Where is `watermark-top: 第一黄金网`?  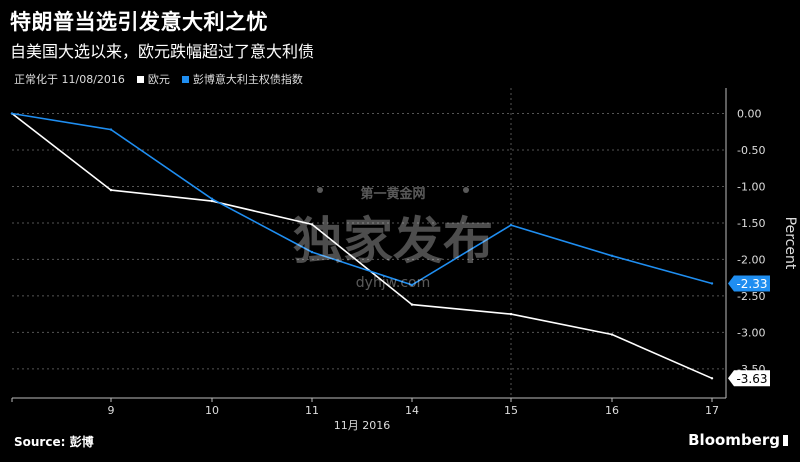
watermark-top: 第一黄金网 is located at coordinates (392, 194).